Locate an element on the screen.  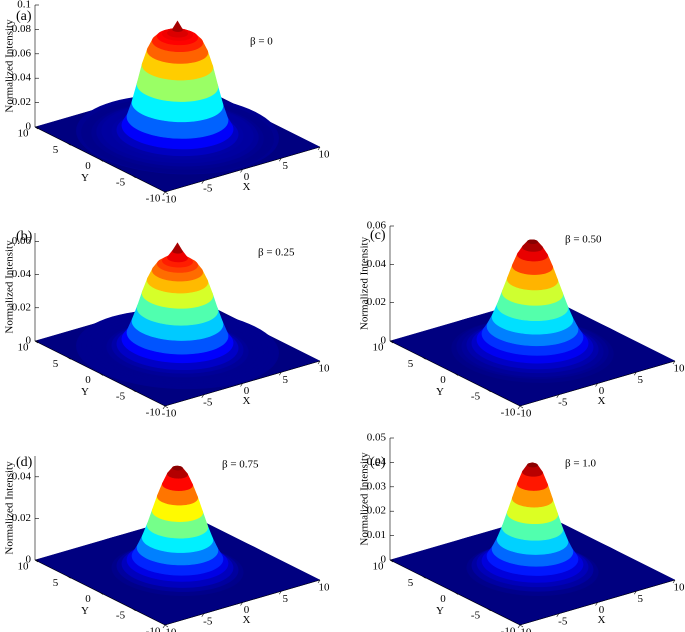
z-tick-label: 0.01 is located at coordinates (376, 535).